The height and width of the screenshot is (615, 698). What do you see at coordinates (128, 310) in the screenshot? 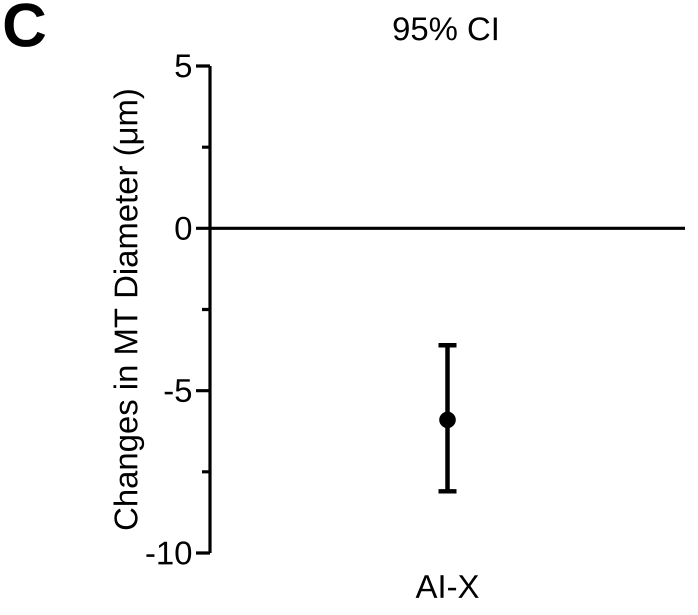
I see `y-axis-title: Changes in MT Diameter (μm)` at bounding box center [128, 310].